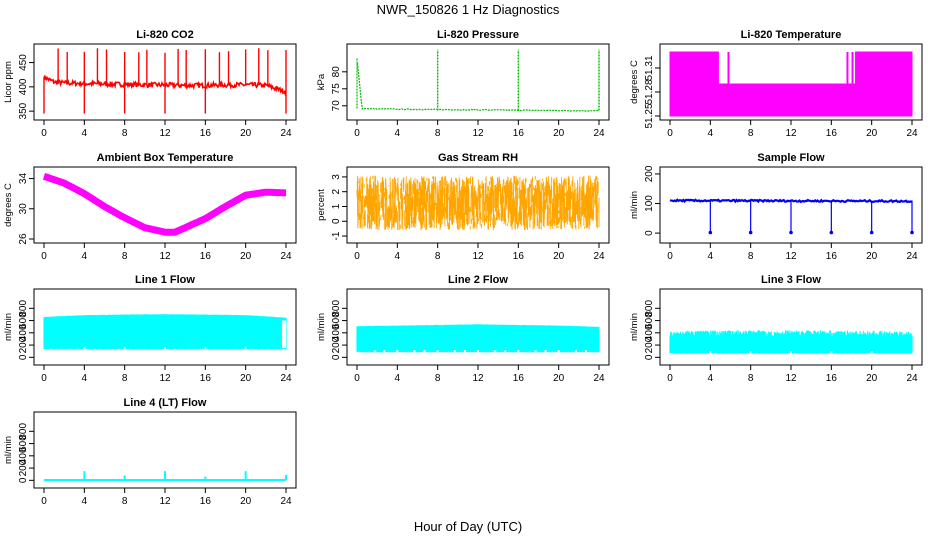 Image resolution: width=936 pixels, height=540 pixels. Describe the element at coordinates (791, 280) in the screenshot. I see `panel-title: Line 3 Flow` at that location.